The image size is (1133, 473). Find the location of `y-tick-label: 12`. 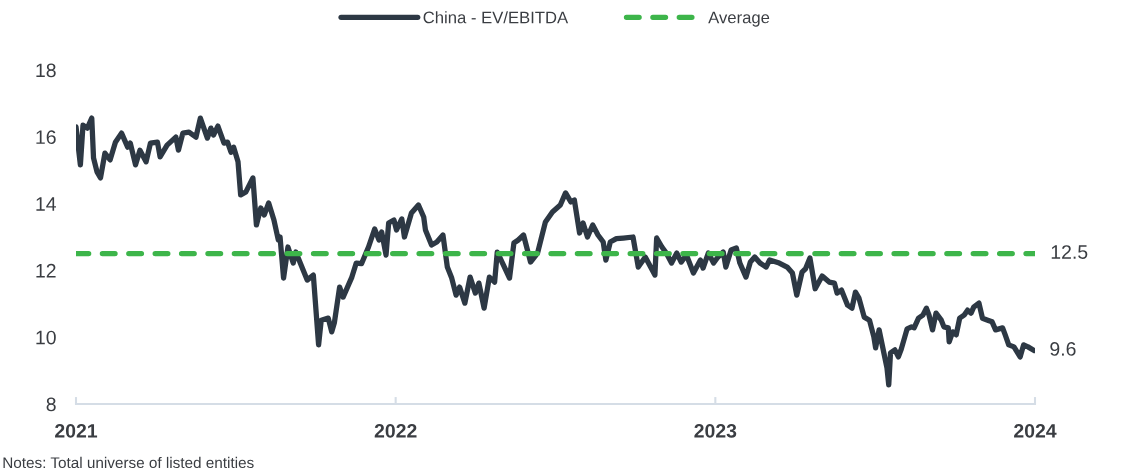

y-tick-label: 12 is located at coordinates (46, 270).